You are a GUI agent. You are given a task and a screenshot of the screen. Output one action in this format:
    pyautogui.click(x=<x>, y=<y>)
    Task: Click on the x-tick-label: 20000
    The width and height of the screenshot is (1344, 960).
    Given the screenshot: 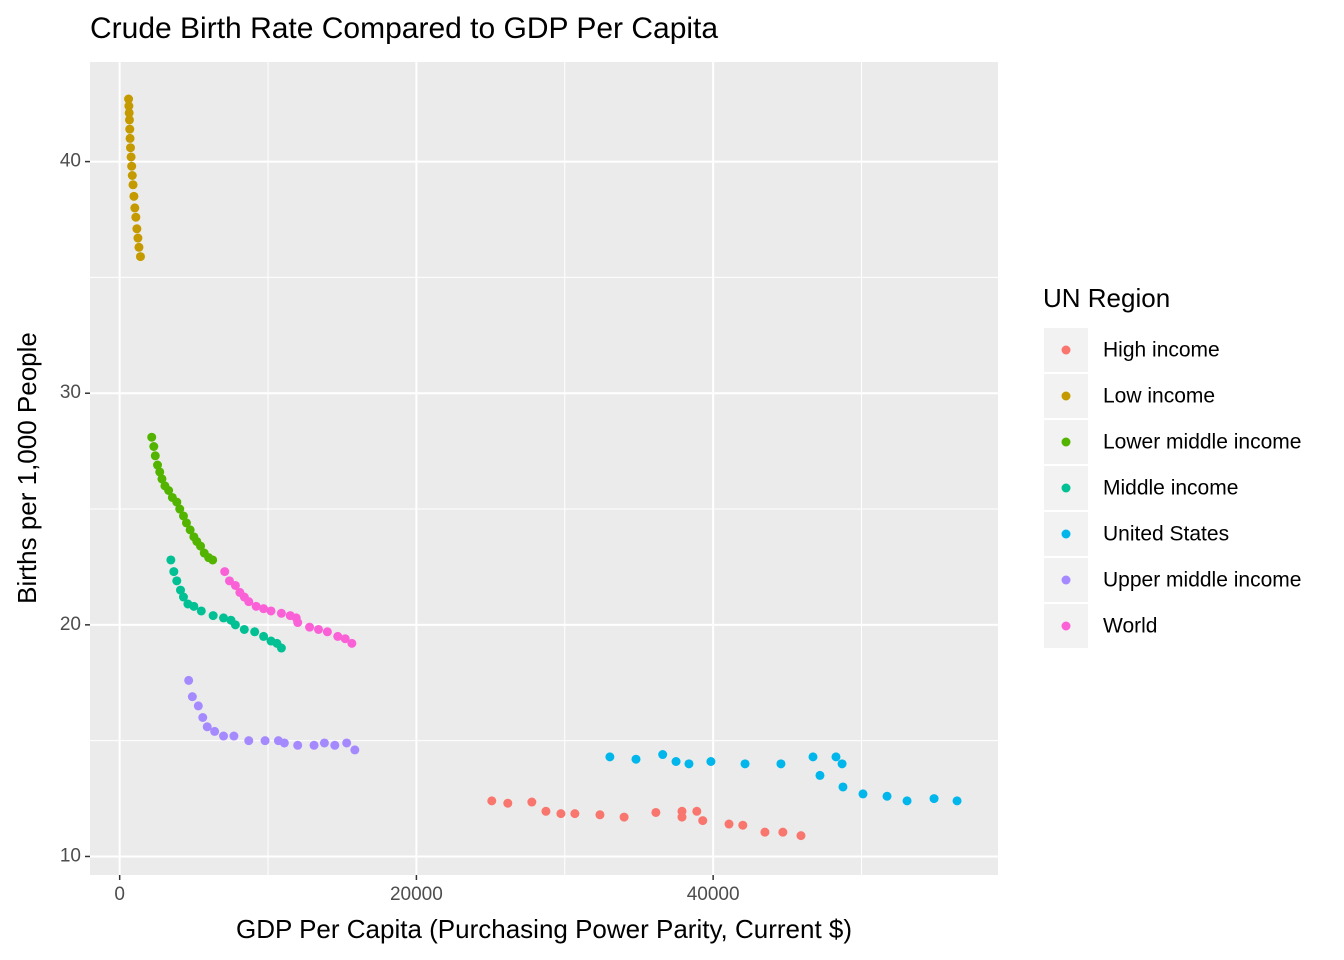 What is the action you would take?
    pyautogui.click(x=416, y=894)
    